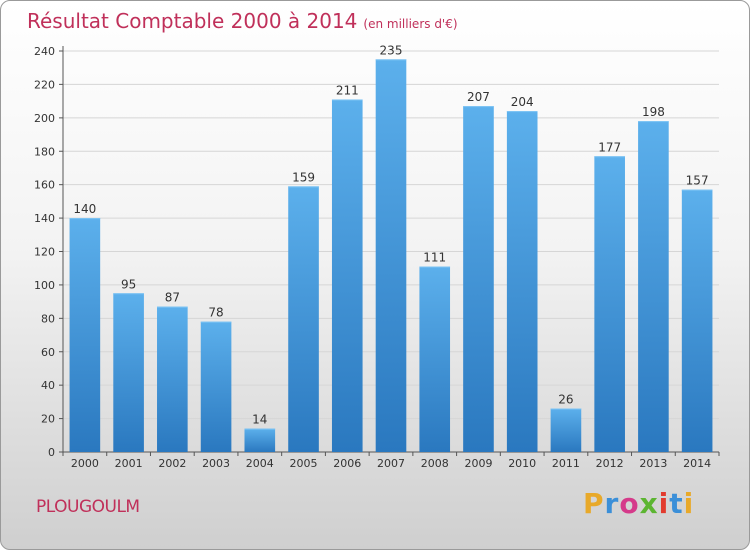  What do you see at coordinates (676, 503) in the screenshot?
I see `logo-letter: t` at bounding box center [676, 503].